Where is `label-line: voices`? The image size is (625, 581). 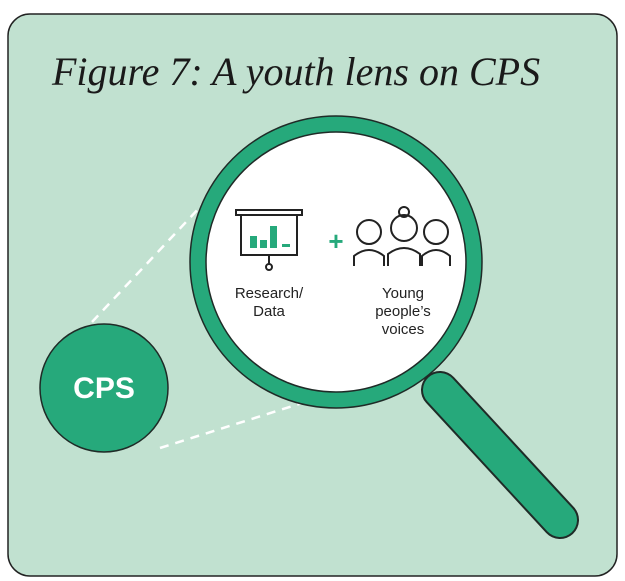
label-line: voices is located at coordinates (403, 329).